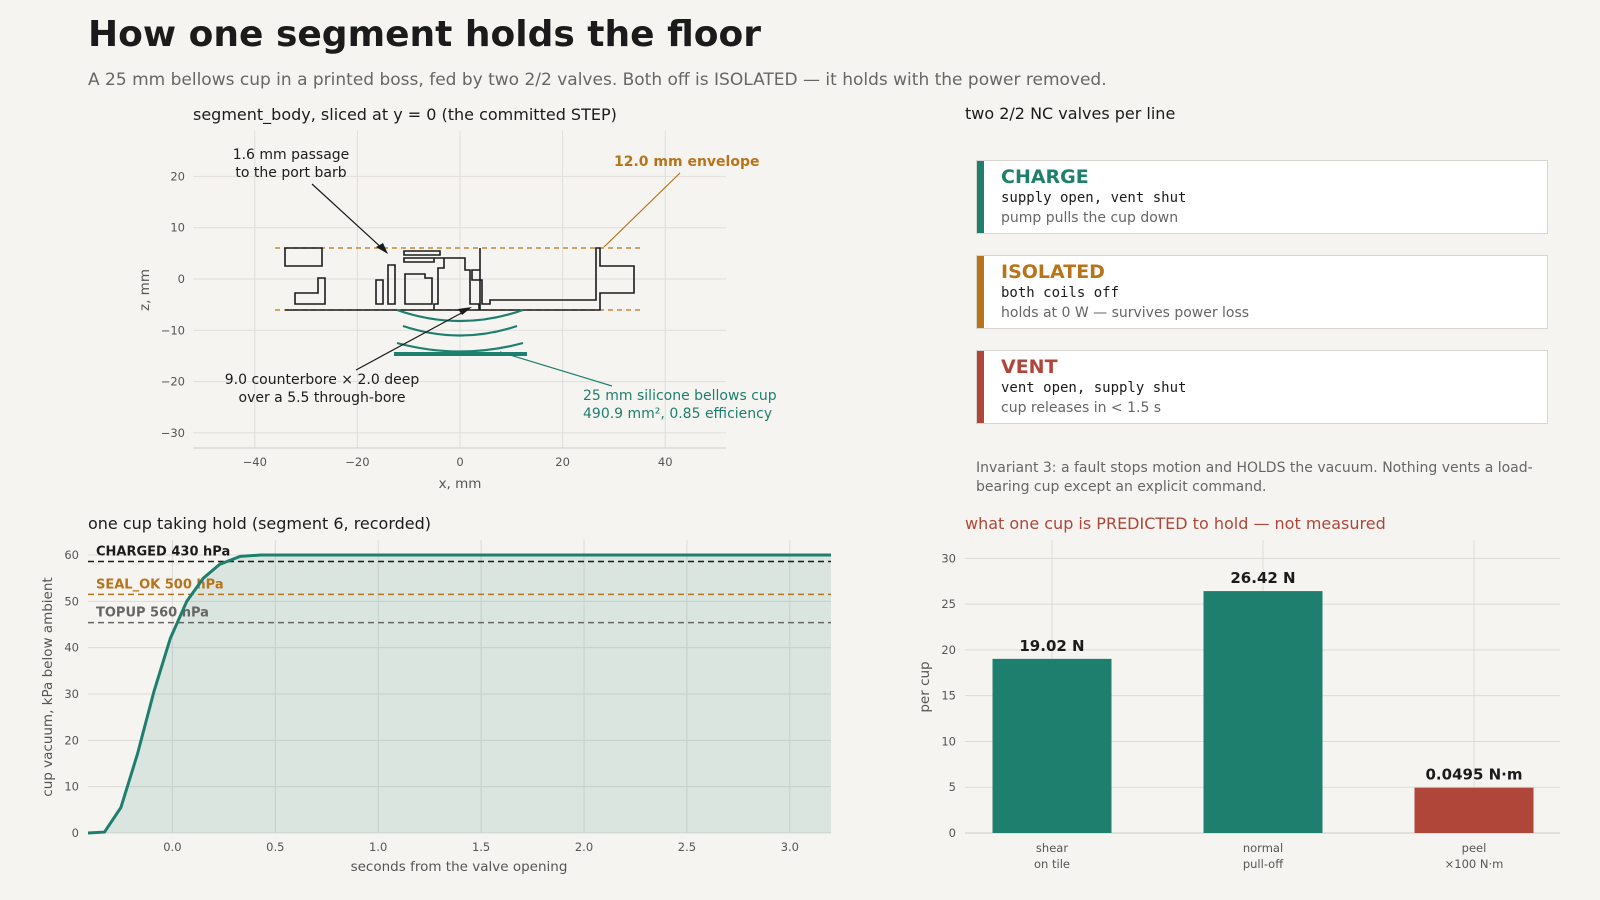  What do you see at coordinates (481, 847) in the screenshot?
I see `vacuum-xtick: 1.5` at bounding box center [481, 847].